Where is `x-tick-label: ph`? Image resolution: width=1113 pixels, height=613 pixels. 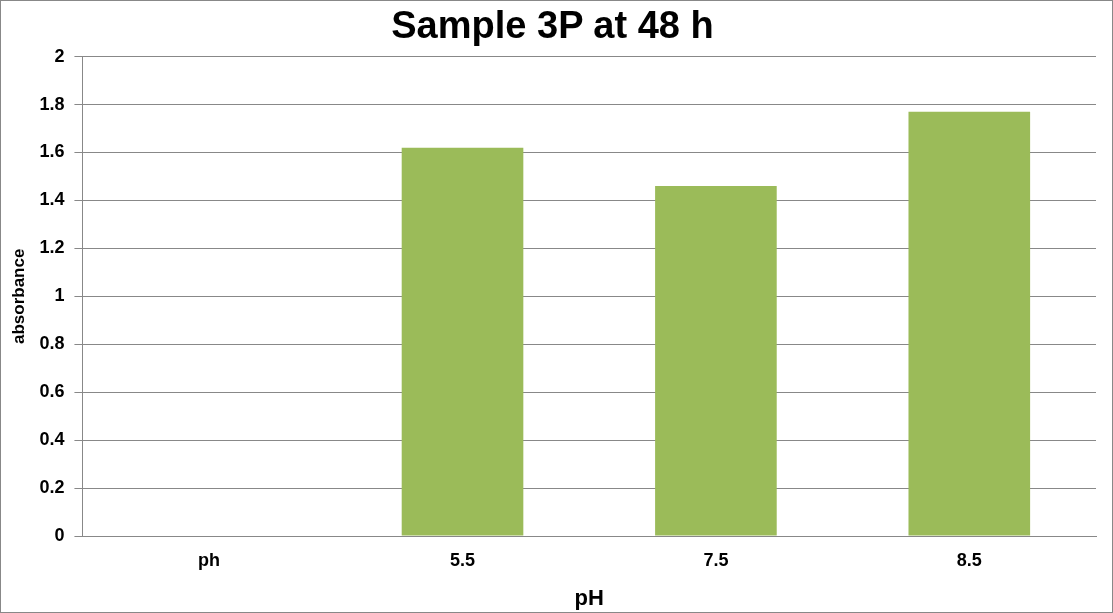
x-tick-label: ph is located at coordinates (209, 559).